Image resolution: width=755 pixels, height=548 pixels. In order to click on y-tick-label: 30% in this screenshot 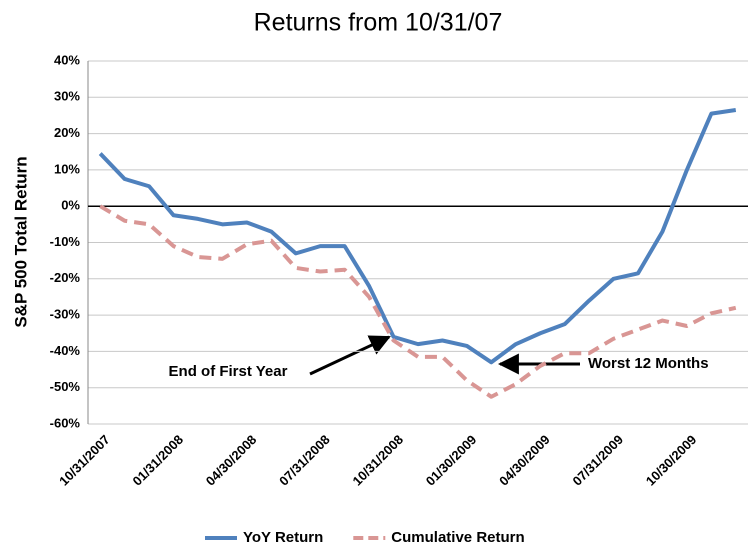, I will do `click(67, 96)`.